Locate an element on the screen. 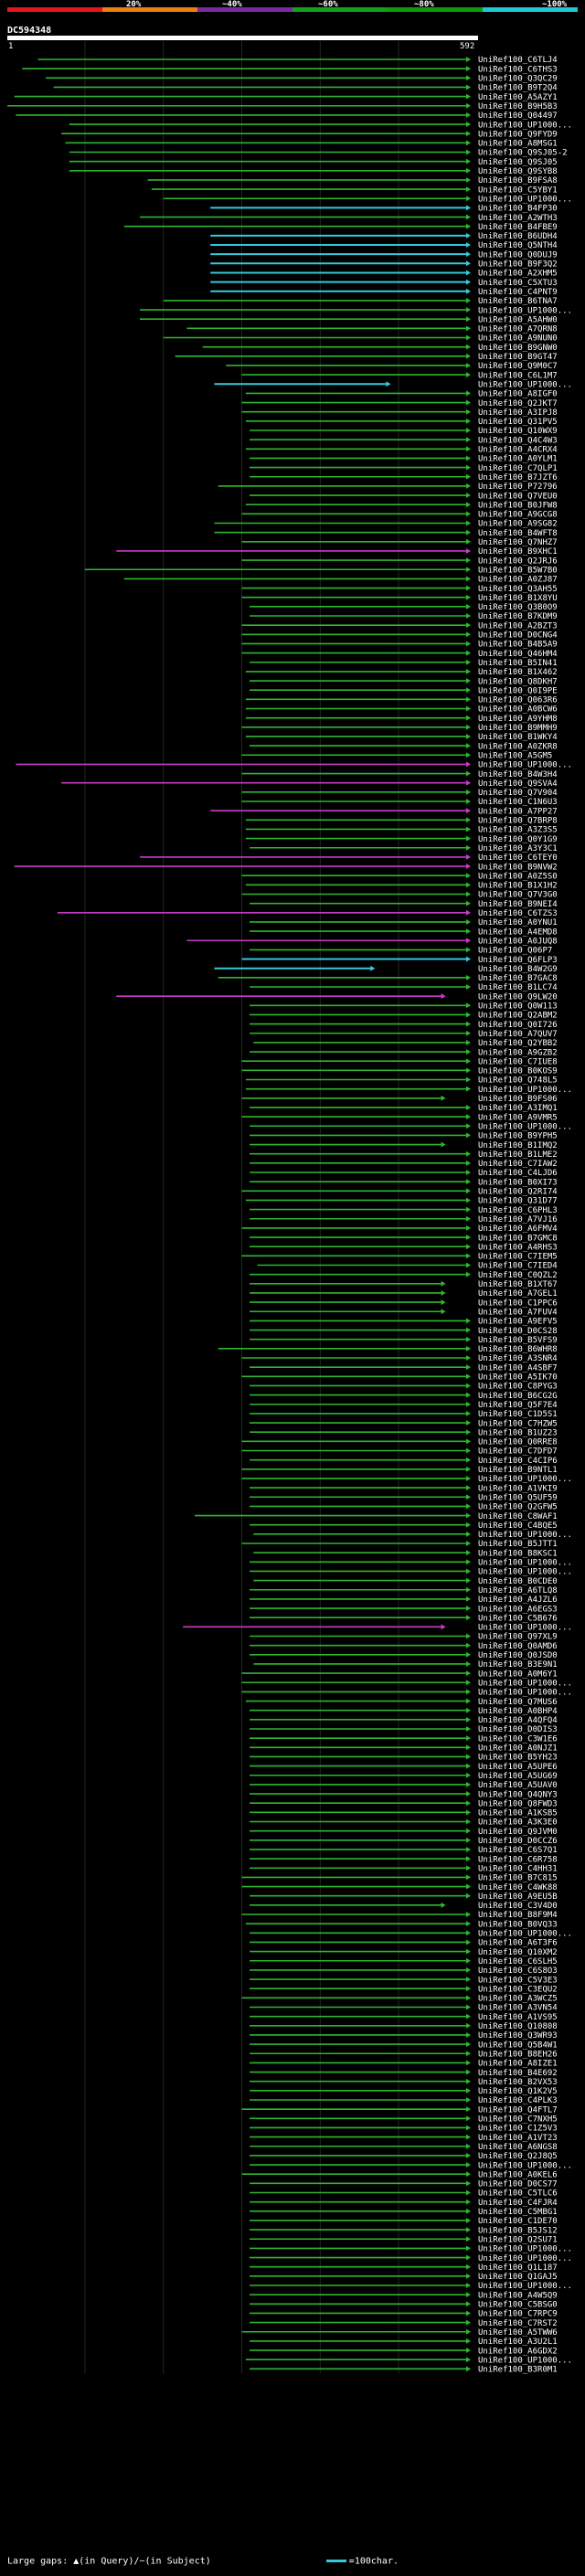 The width and height of the screenshot is (585, 2576). hit-label: UniRef100_A6EGS3 is located at coordinates (518, 1609).